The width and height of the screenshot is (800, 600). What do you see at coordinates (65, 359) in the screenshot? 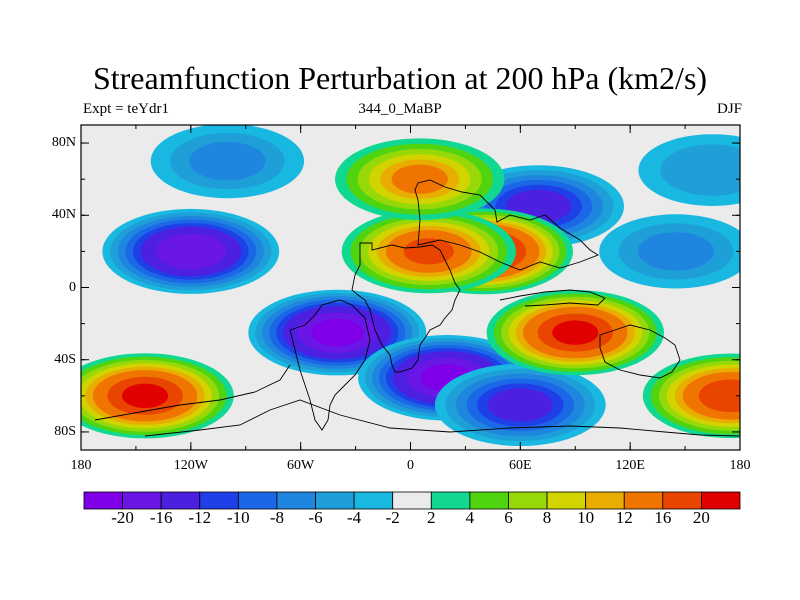
I see `y-tick-label: 40S` at bounding box center [65, 359].